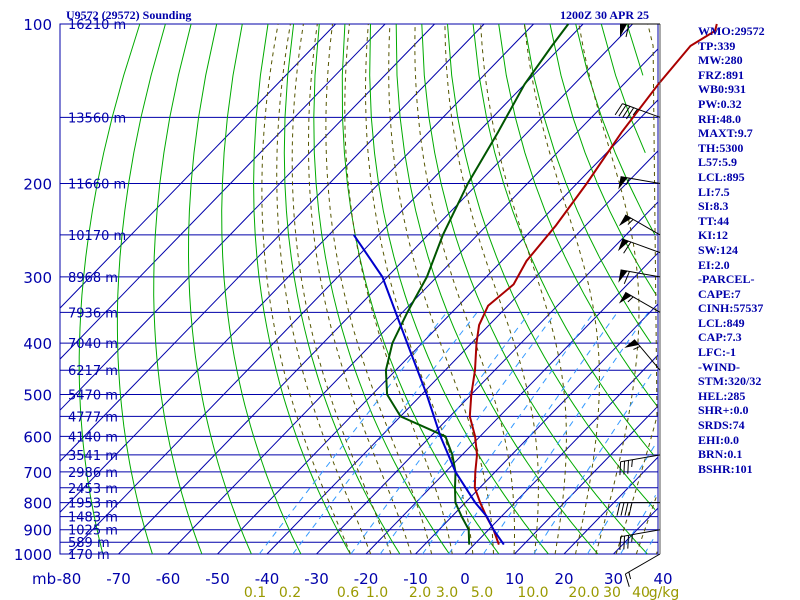  Describe the element at coordinates (662, 579) in the screenshot. I see `temperature-tick-label: 40` at that location.